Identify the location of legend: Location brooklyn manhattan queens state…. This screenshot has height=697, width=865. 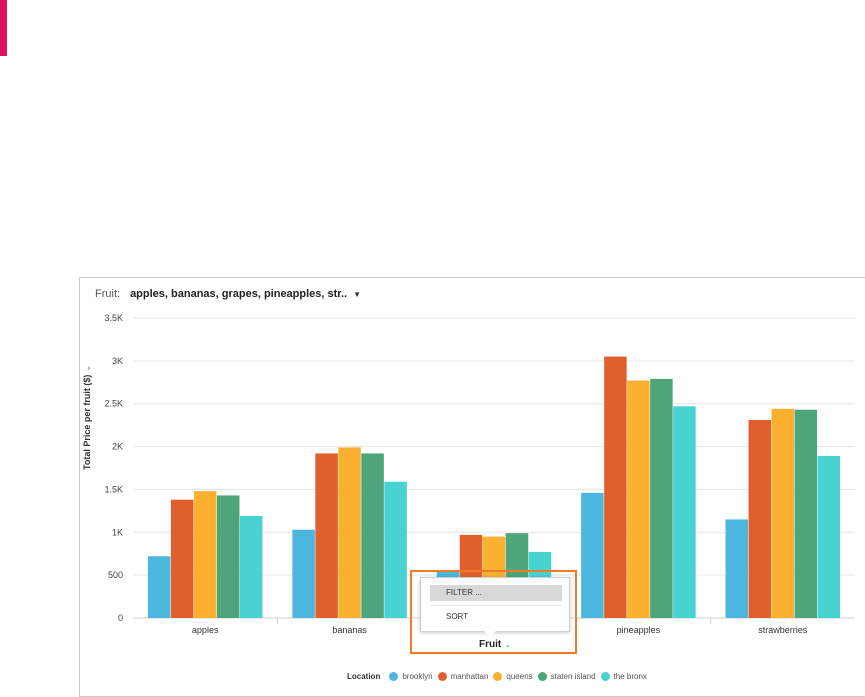
(497, 676).